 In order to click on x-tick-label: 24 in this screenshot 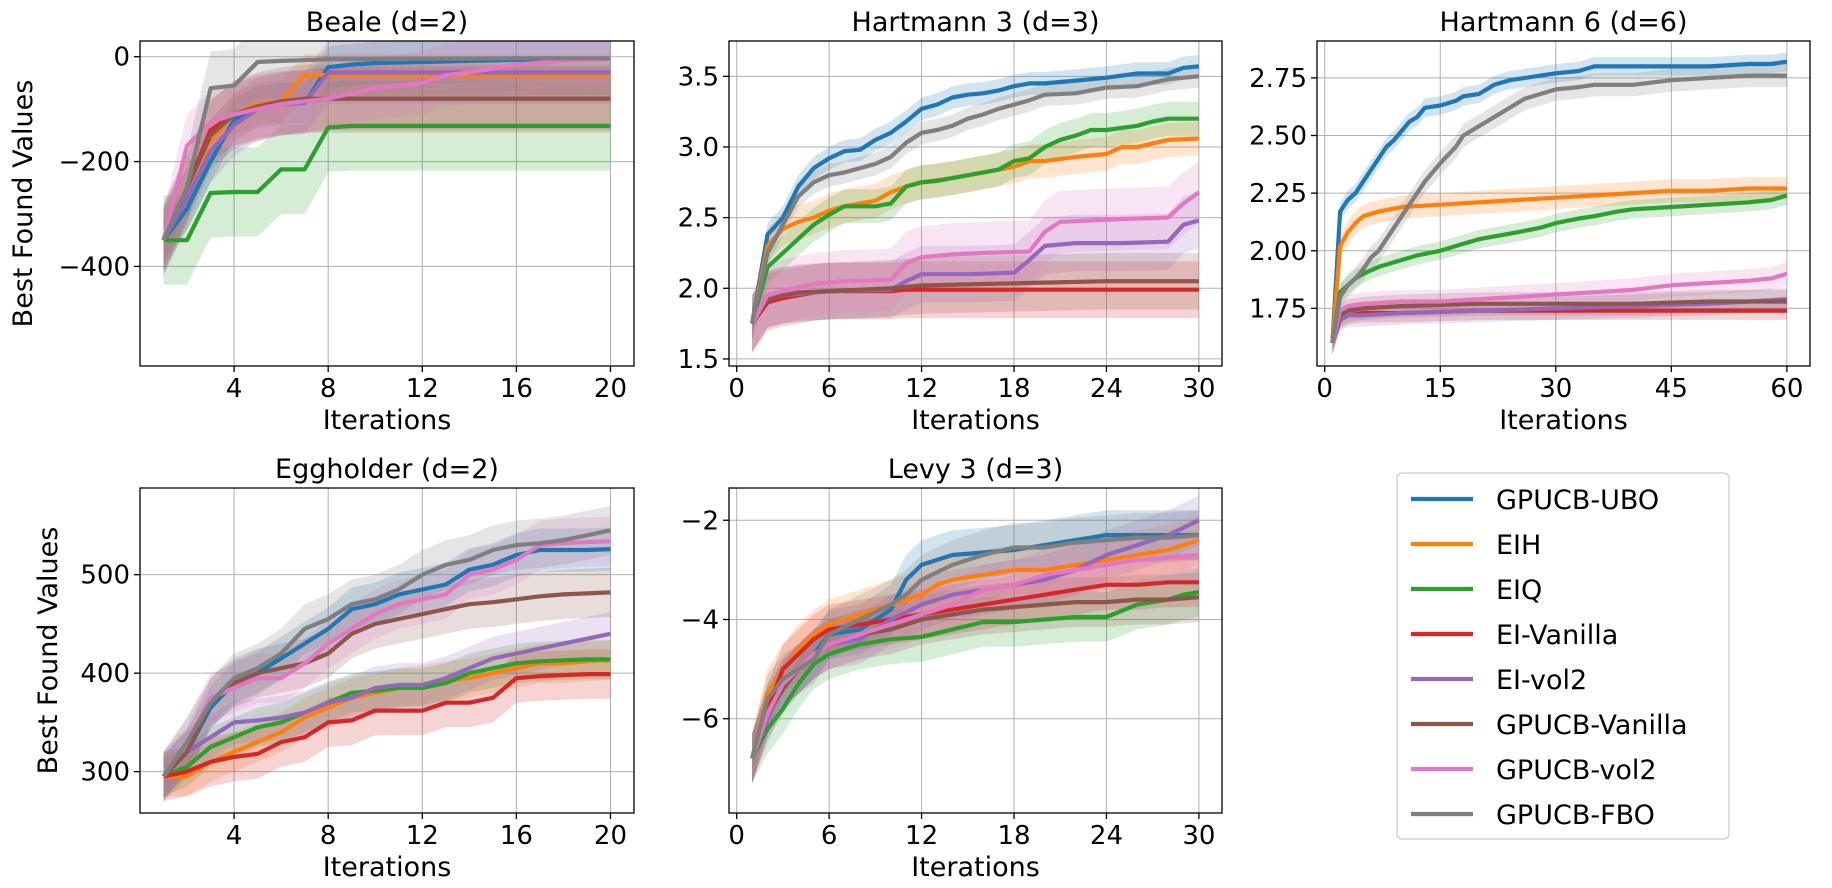, I will do `click(1106, 836)`.